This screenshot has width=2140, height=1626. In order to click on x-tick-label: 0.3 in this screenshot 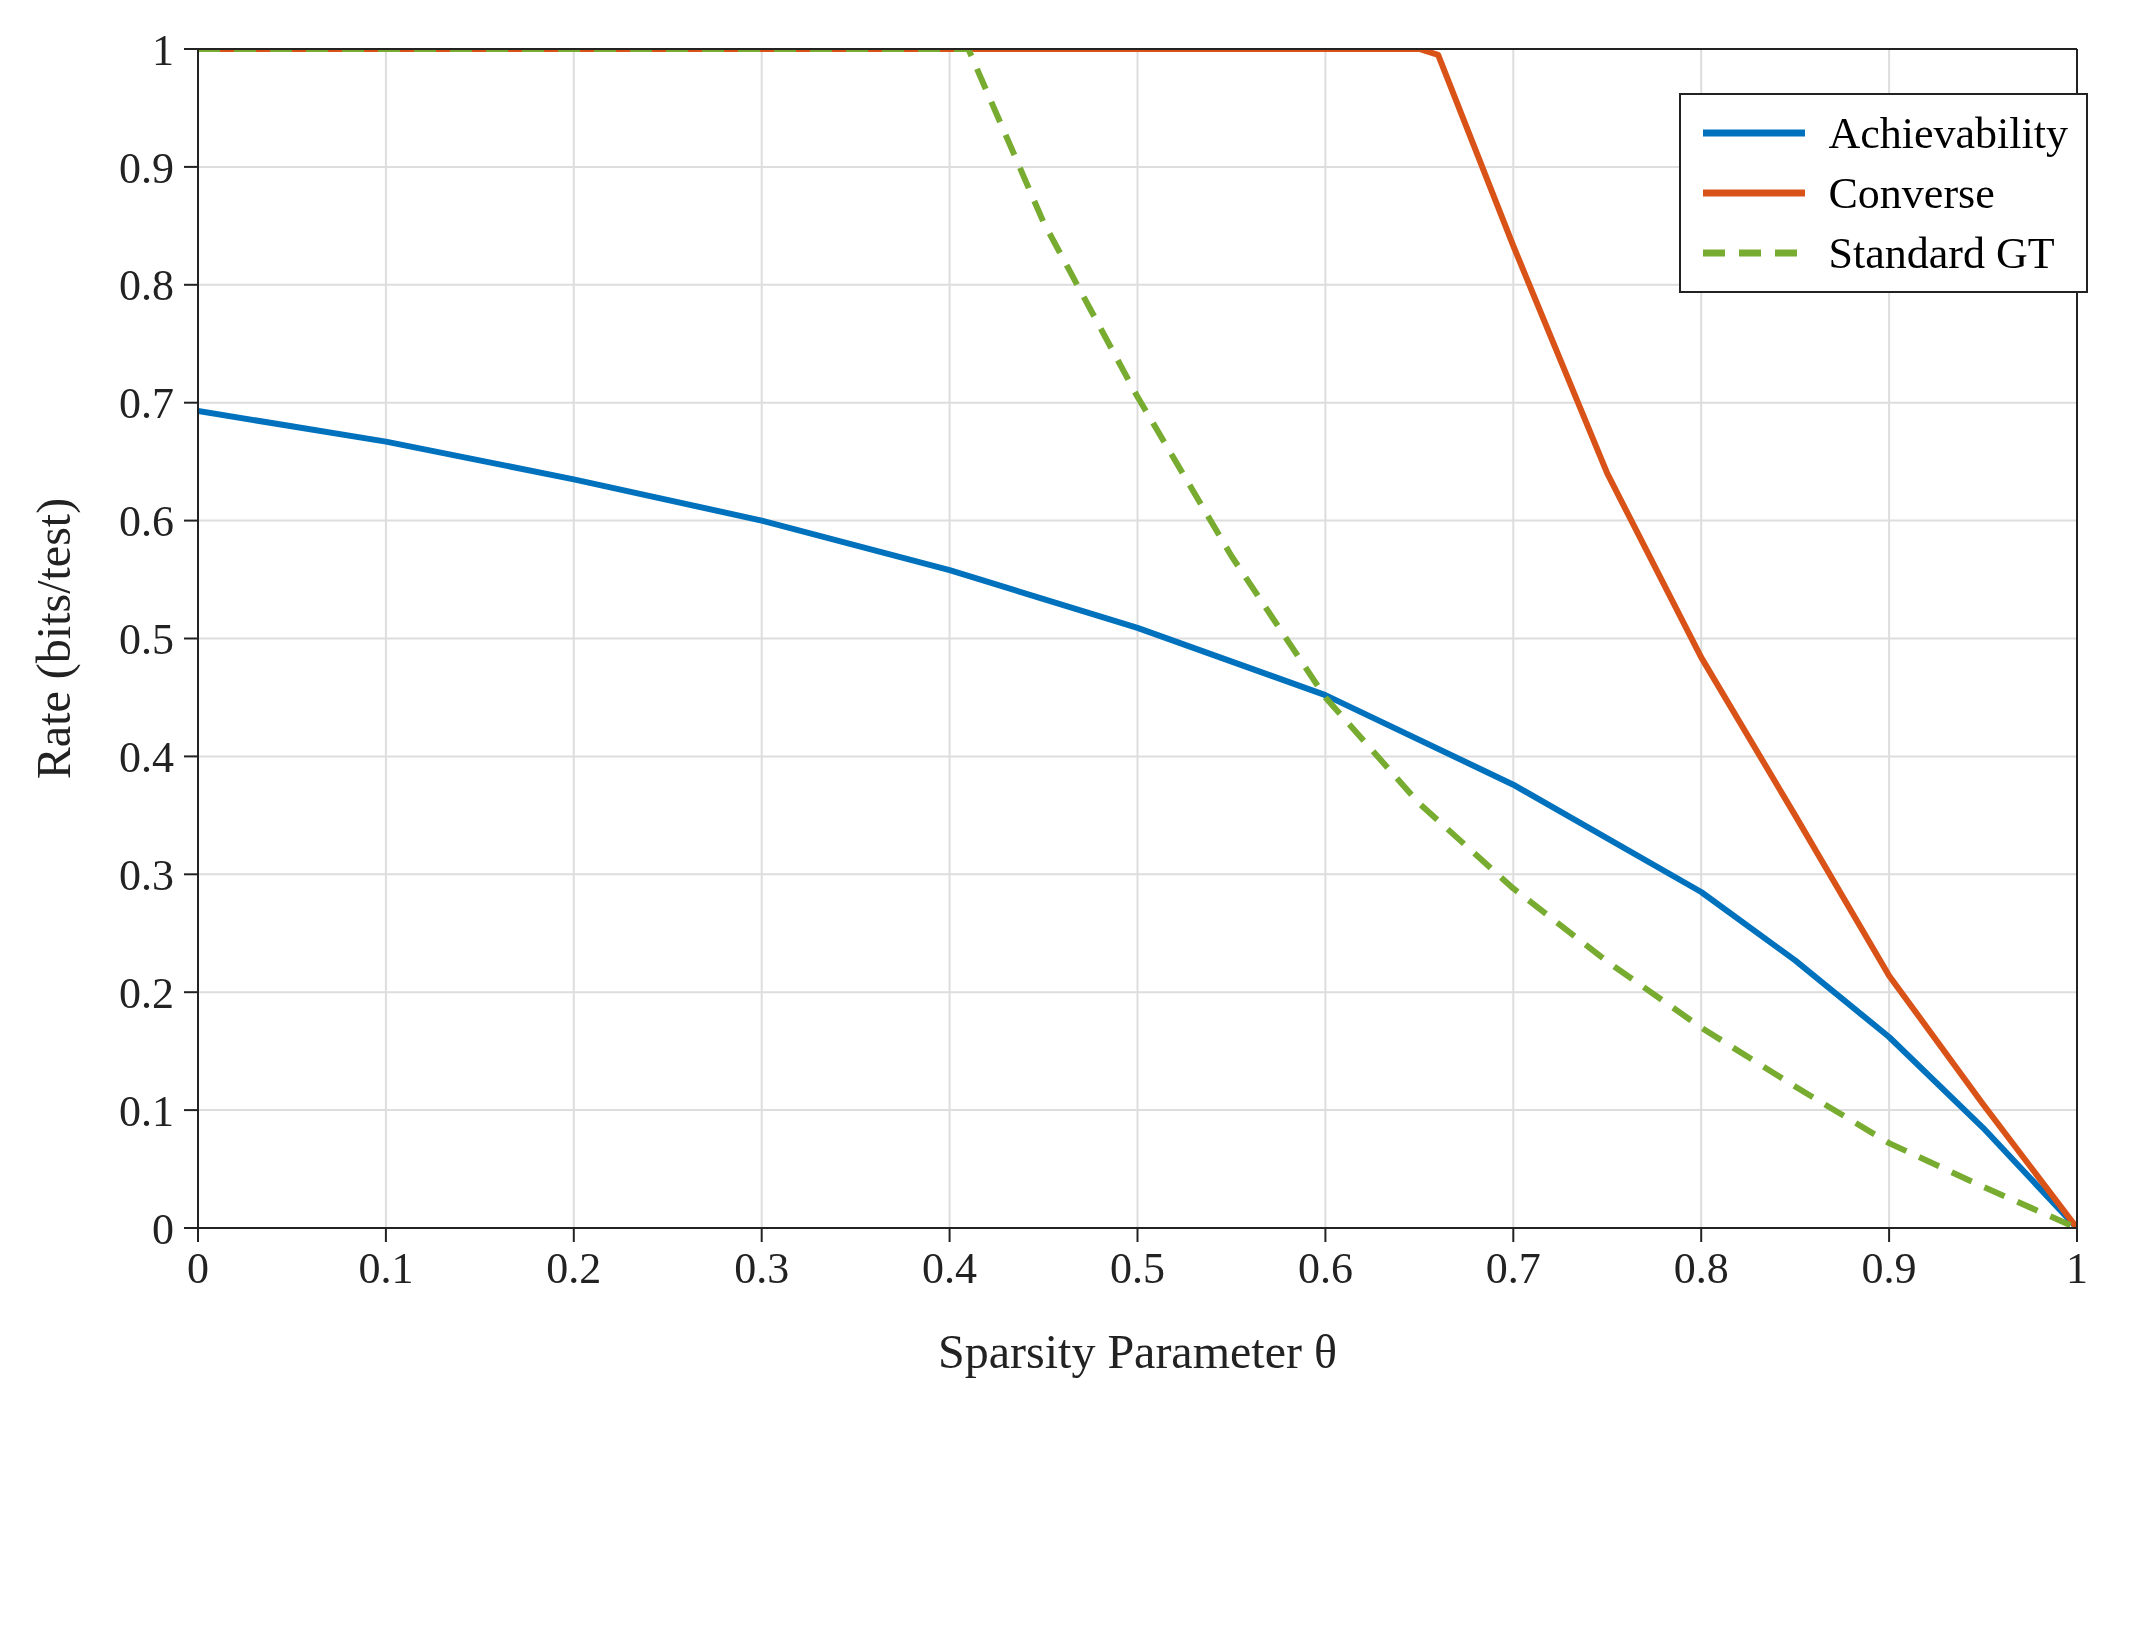, I will do `click(762, 1269)`.